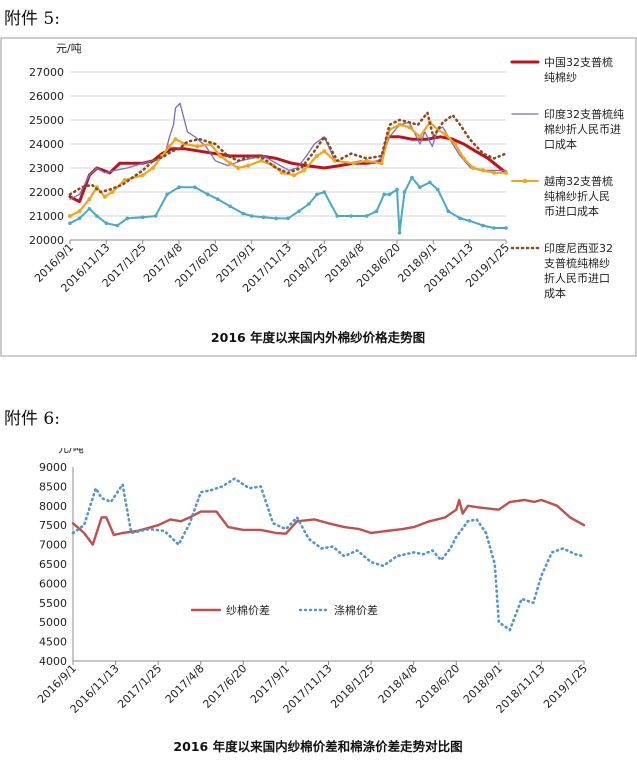 This screenshot has width=637, height=763. I want to click on legend-label: 纯棉纱, so click(560, 77).